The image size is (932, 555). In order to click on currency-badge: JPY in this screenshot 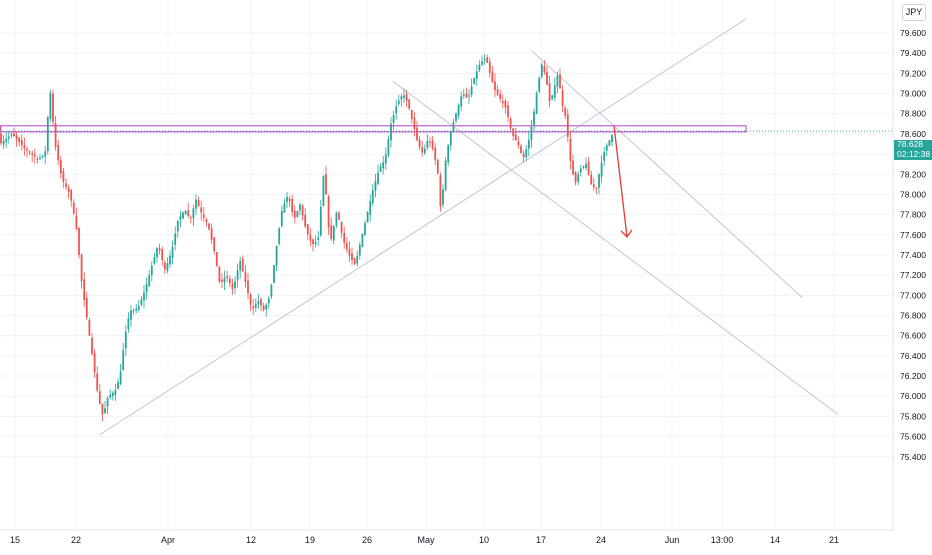, I will do `click(914, 12)`.